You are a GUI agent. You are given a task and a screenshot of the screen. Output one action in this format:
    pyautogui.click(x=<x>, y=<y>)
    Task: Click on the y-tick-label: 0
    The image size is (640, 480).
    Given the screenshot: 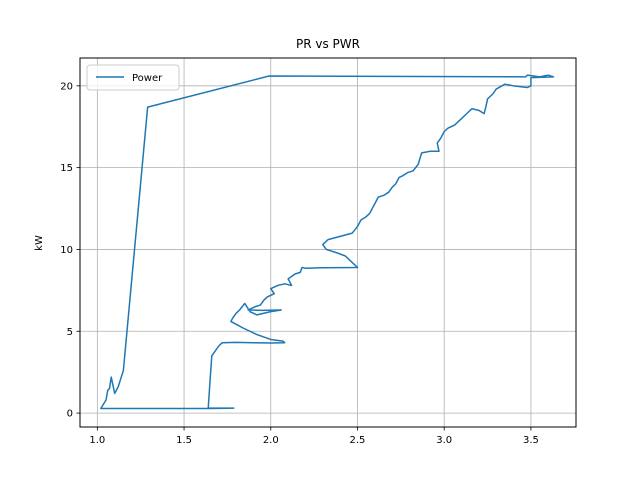 What is the action you would take?
    pyautogui.click(x=70, y=414)
    